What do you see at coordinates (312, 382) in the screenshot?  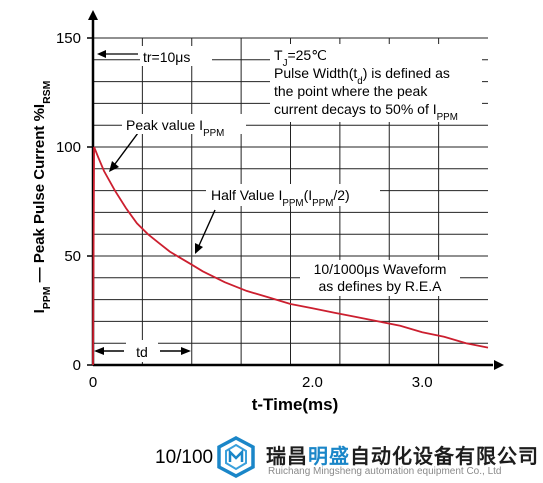 I see `x-tick-label: 2.0` at bounding box center [312, 382].